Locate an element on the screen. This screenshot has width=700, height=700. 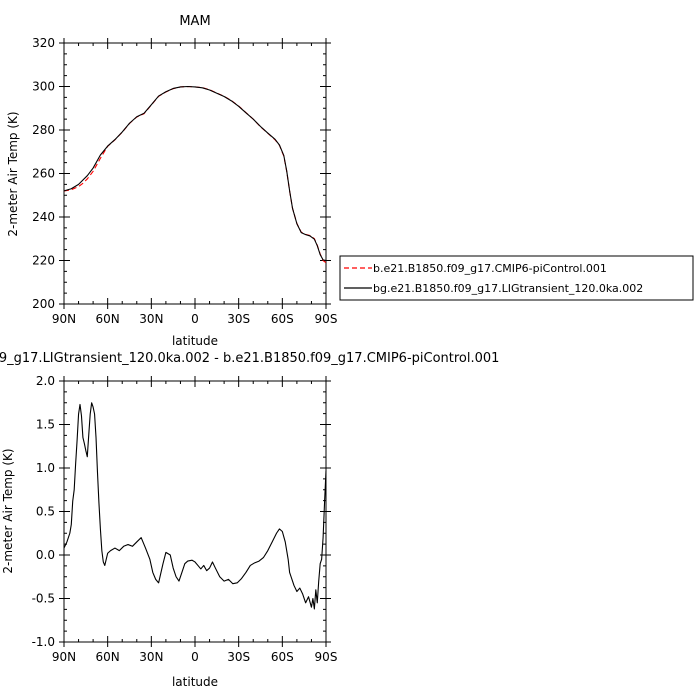
bottom-y-tick-label: 0.5 is located at coordinates (45, 512).